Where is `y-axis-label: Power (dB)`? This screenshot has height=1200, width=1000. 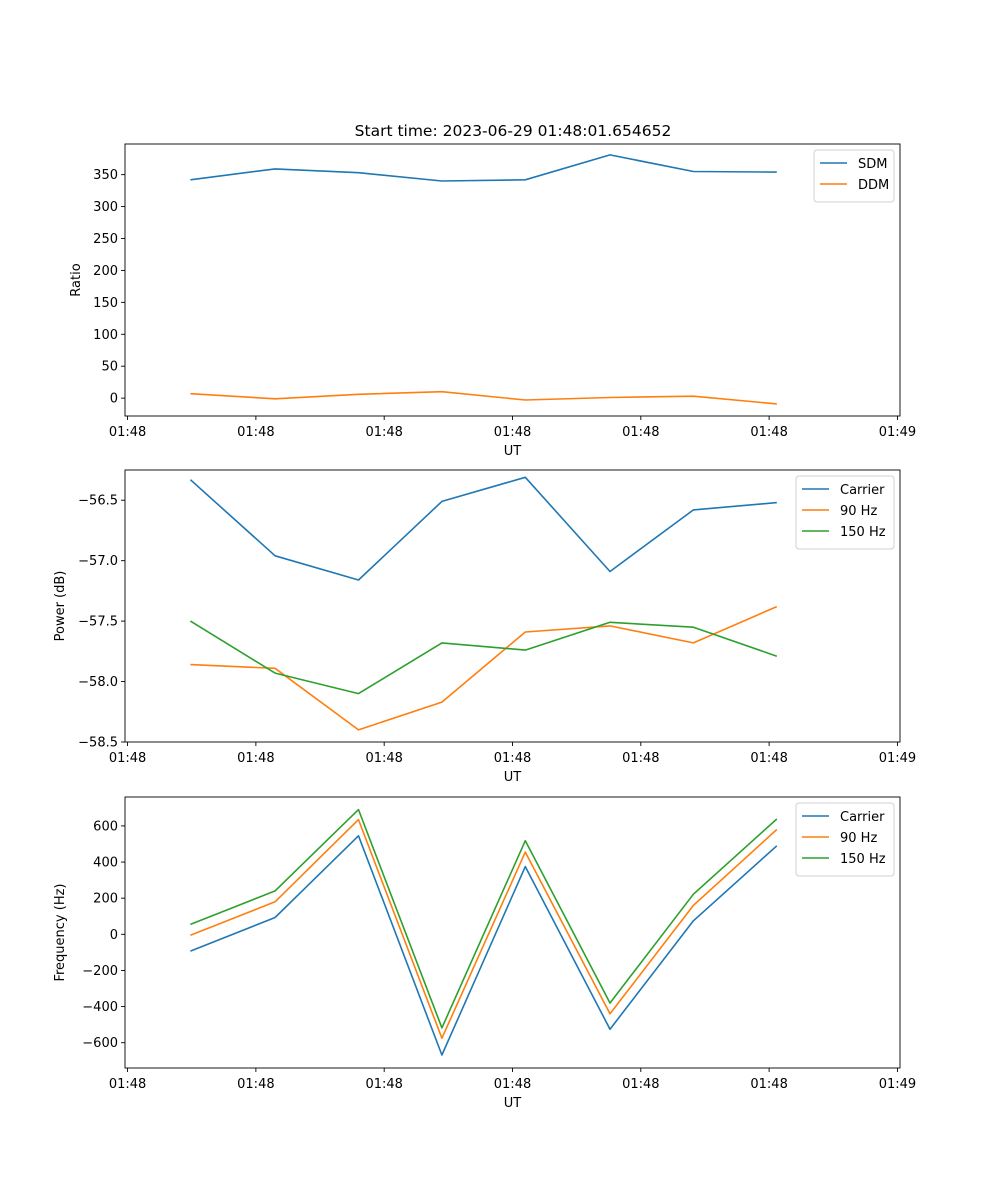 y-axis-label: Power (dB) is located at coordinates (60, 606).